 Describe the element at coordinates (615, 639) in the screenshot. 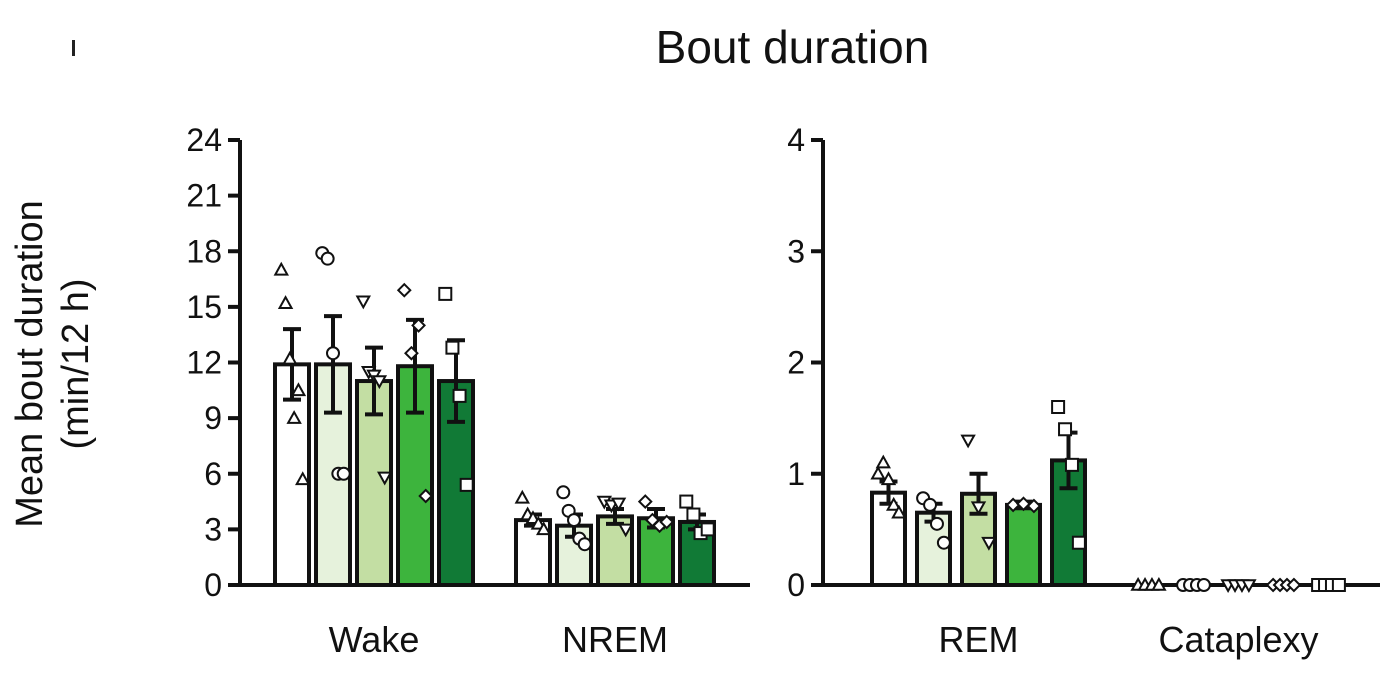

I see `category-label: NREM` at that location.